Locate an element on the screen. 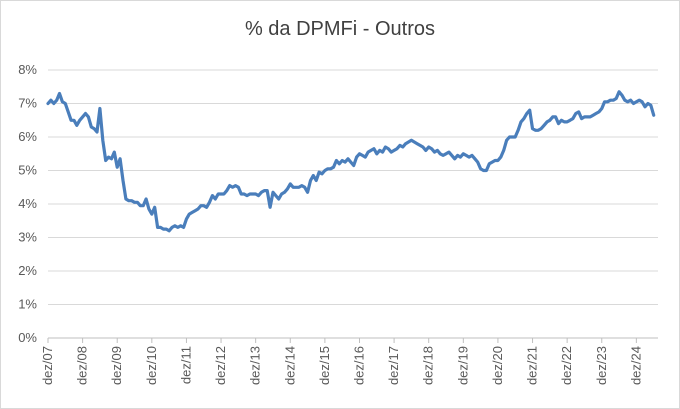 The height and width of the screenshot is (409, 680). x-tick-label: dez/23 is located at coordinates (601, 365).